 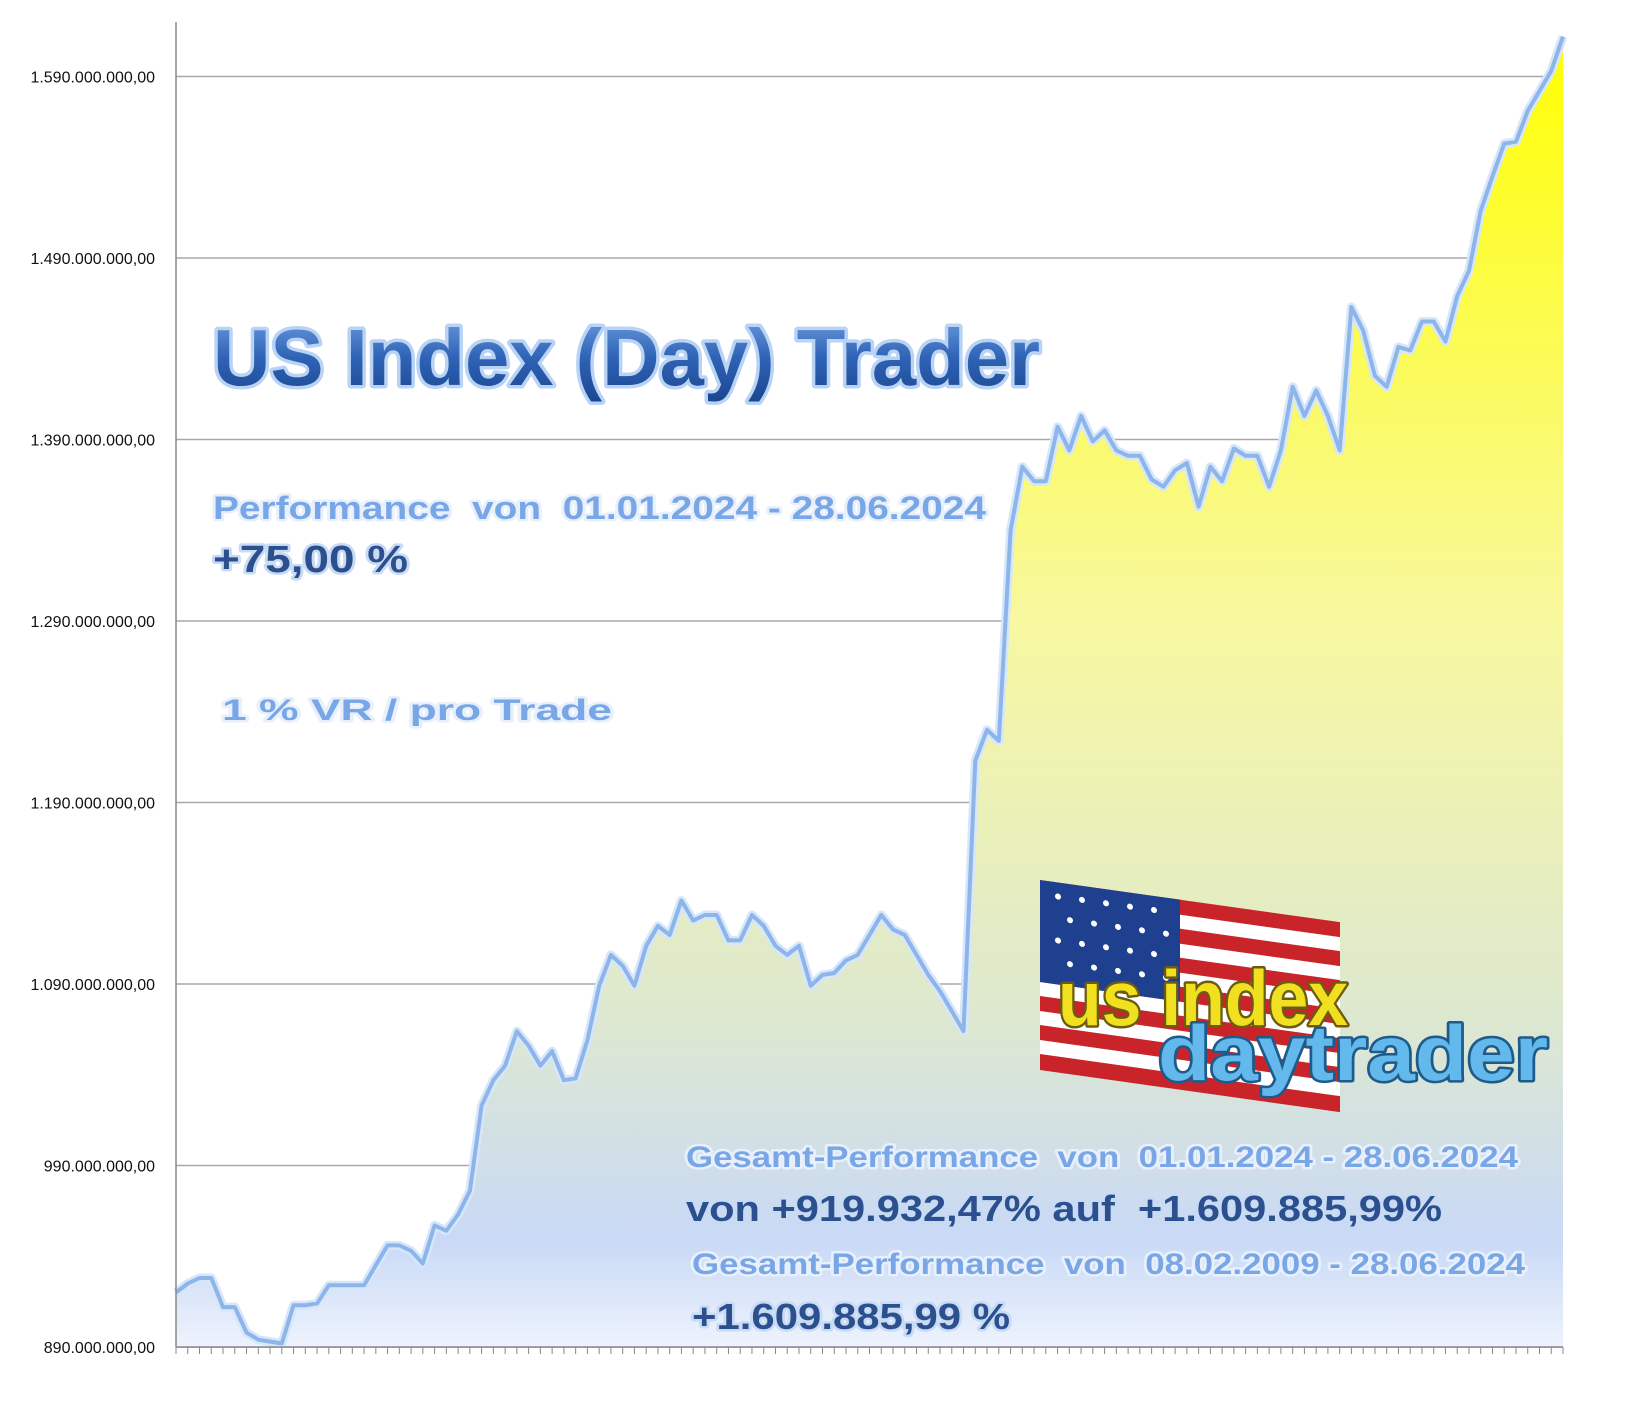 What do you see at coordinates (99, 1348) in the screenshot?
I see `y-tick-label: 890.000.000,00` at bounding box center [99, 1348].